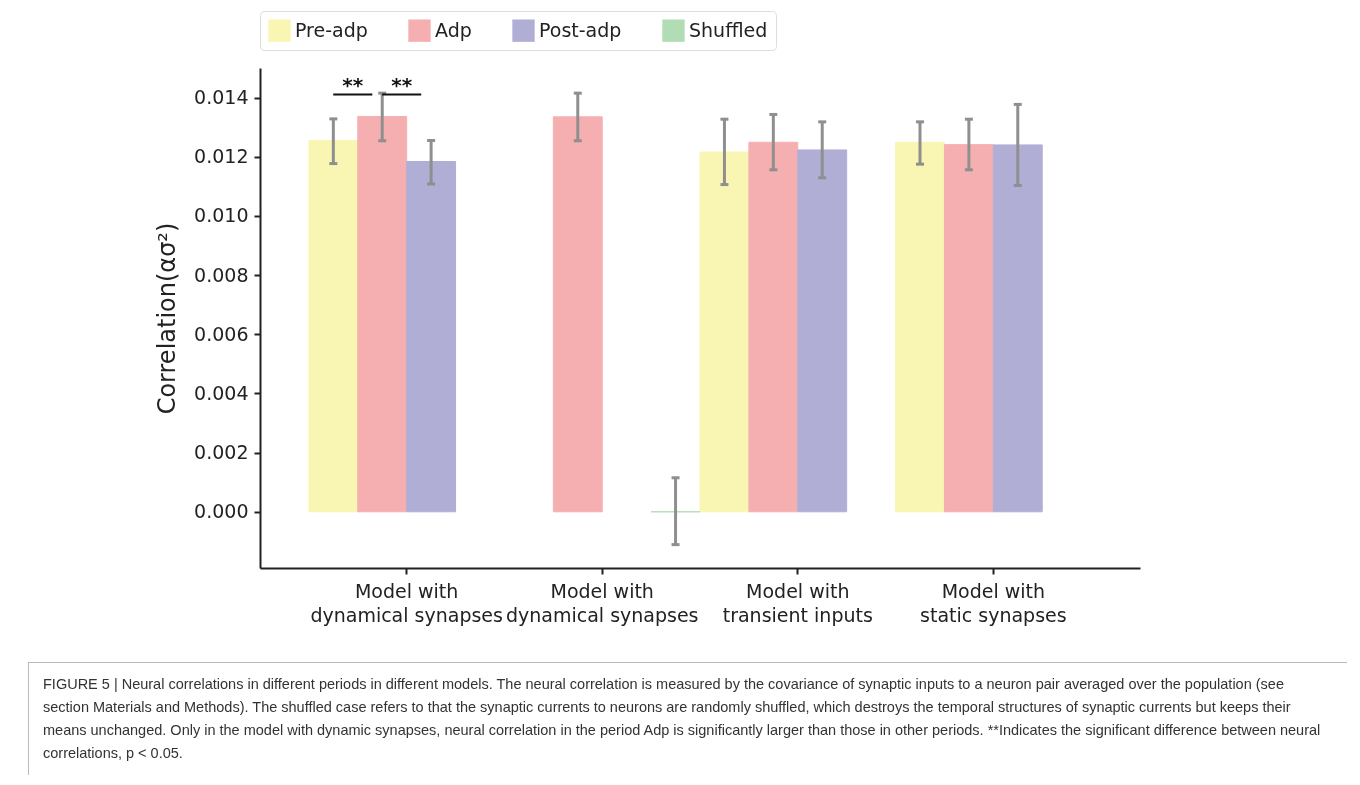 This screenshot has width=1360, height=785. Describe the element at coordinates (682, 719) in the screenshot. I see `caption: FIGURE 5 | Neural correlations in different periods in different models. The neural correlation is measured by the covariance of synaptic inputs to a neuron pair averaged over the population (see section Materials and Methods). The shuffled case refers to that the synaptic currents to neurons are randomly shuffled, which destroys the temporal structures of synaptic currents but keeps their means unchanged. Only in the model with dynamic synapses, neural correlation in the period Adp is significantly larger than those in other periods. **Indicates the significant difference between neural correlations, p < 0.05.` at that location.